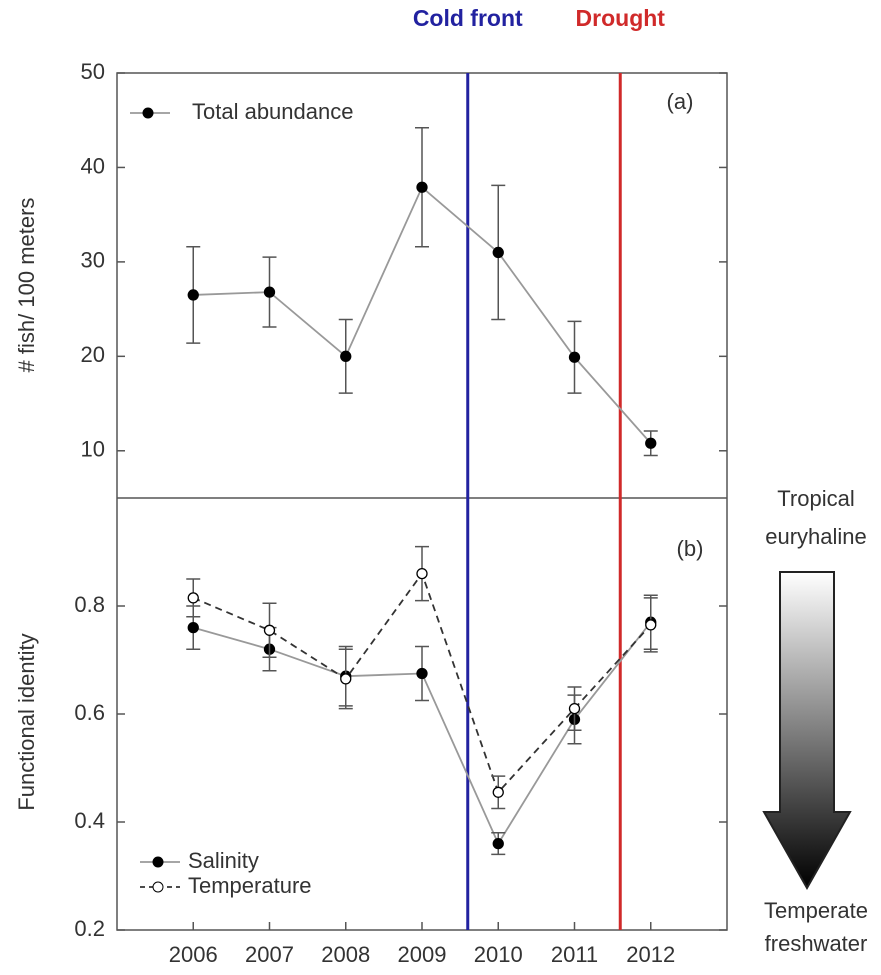 Image resolution: width=881 pixels, height=975 pixels. What do you see at coordinates (269, 954) in the screenshot?
I see `x-tick-label: 2007` at bounding box center [269, 954].